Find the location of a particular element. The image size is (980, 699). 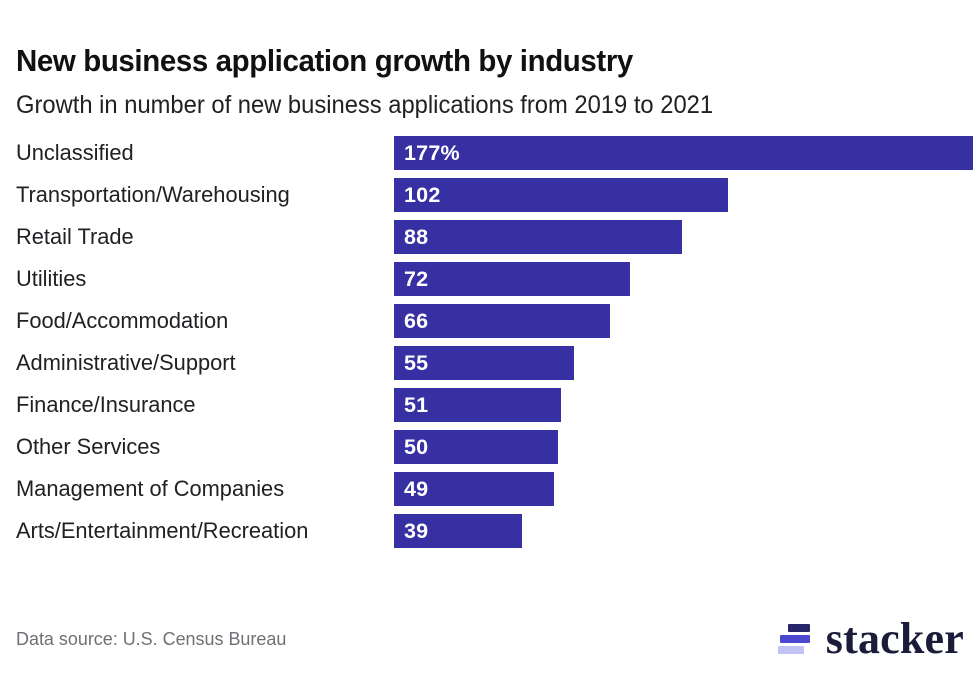

bar-value-label: 51 is located at coordinates (416, 404).